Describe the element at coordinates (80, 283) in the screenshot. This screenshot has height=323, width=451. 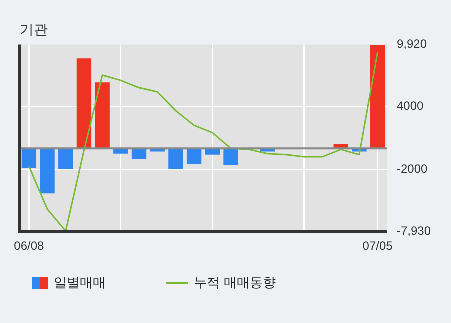
I see `legend-label: 일별매매` at that location.